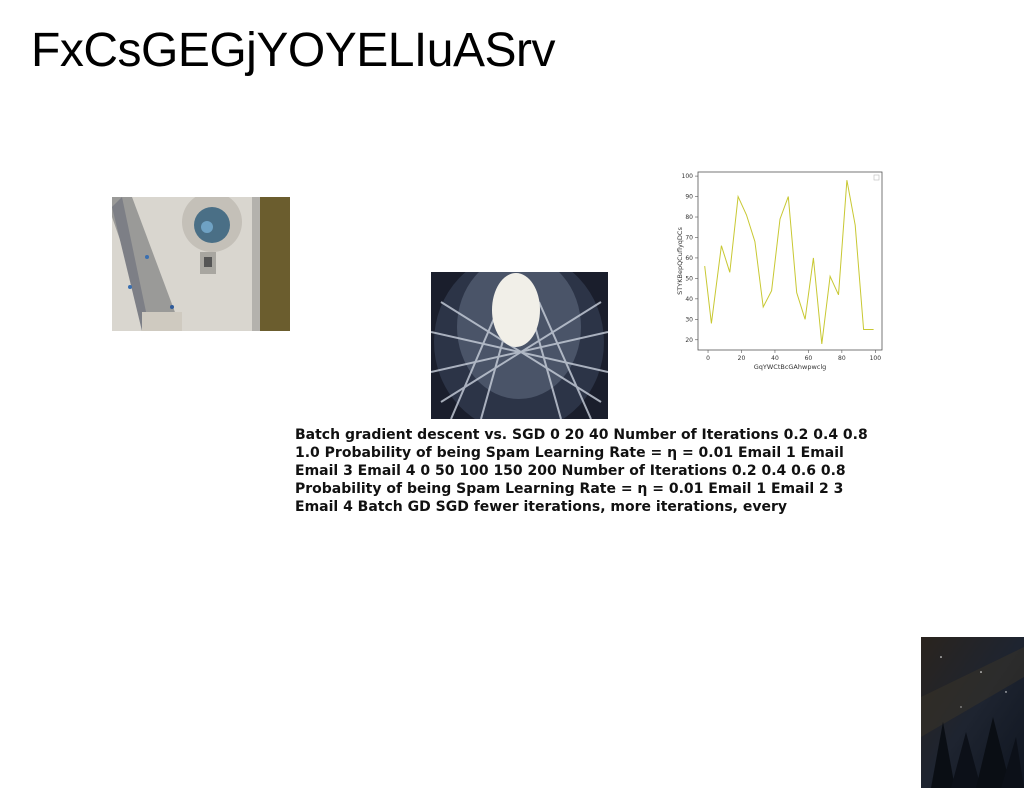 The width and height of the screenshot is (1024, 788). I want to click on x-tick-label: 20, so click(742, 358).